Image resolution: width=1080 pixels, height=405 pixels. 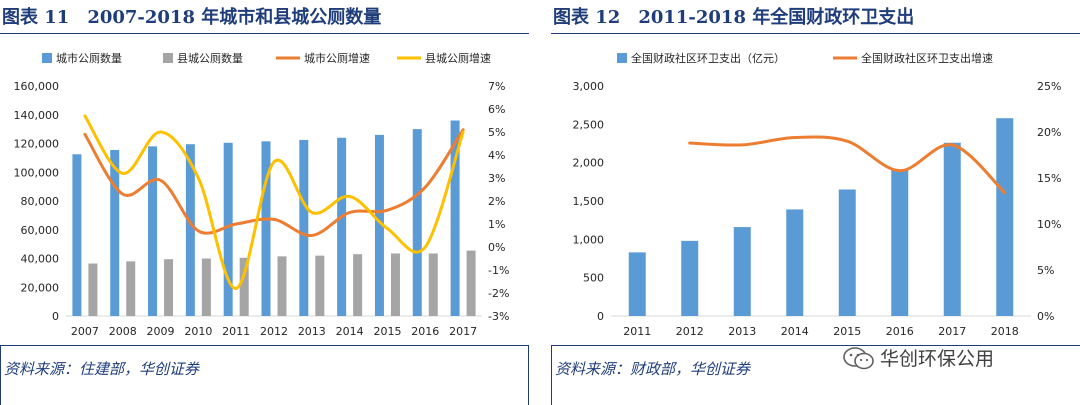 What do you see at coordinates (498, 316) in the screenshot?
I see `y-right-tick-label: -3%` at bounding box center [498, 316].